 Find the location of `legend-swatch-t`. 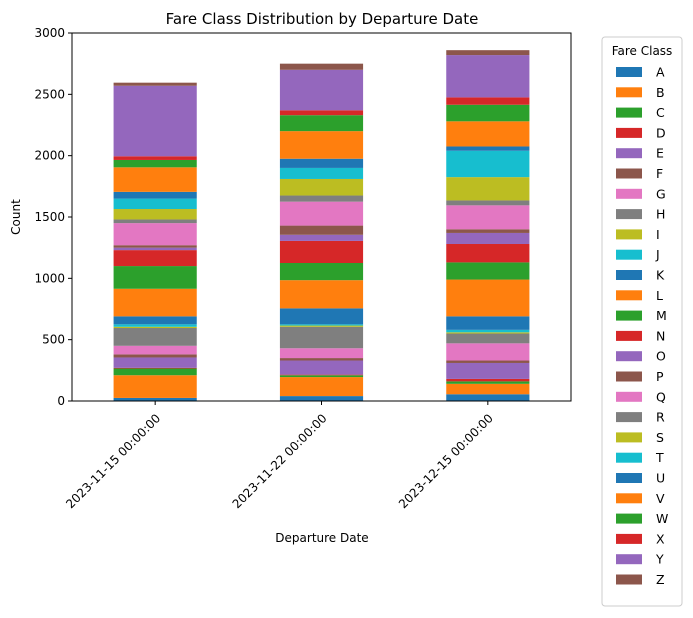

legend-swatch-t is located at coordinates (629, 457).